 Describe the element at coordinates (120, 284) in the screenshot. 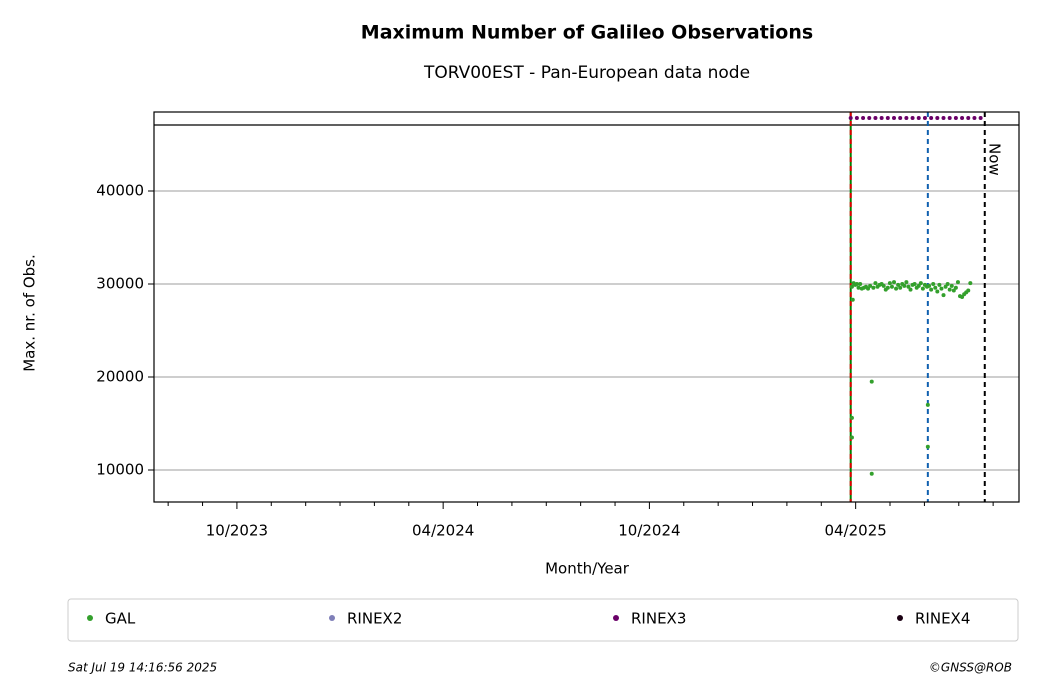

I see `y-tick-label: 30000` at that location.